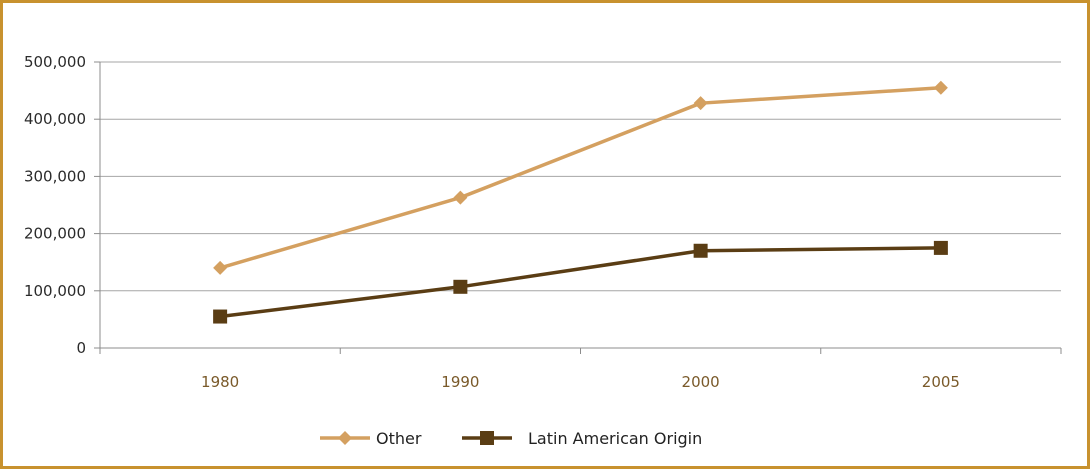 The height and width of the screenshot is (469, 1090). Describe the element at coordinates (55, 119) in the screenshot. I see `y-tick-label: 400,000` at that location.